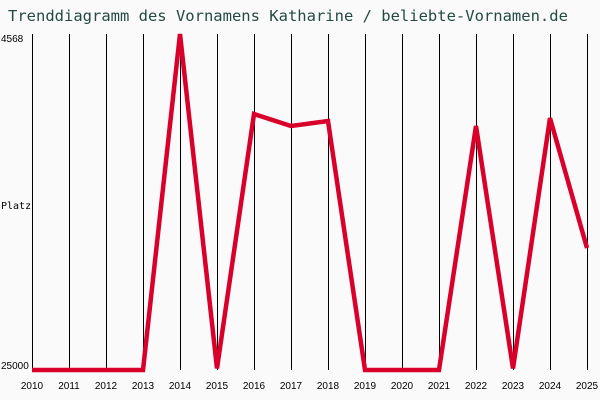 The height and width of the screenshot is (400, 600). What do you see at coordinates (217, 386) in the screenshot?
I see `x-tick-2015: 2015` at bounding box center [217, 386].